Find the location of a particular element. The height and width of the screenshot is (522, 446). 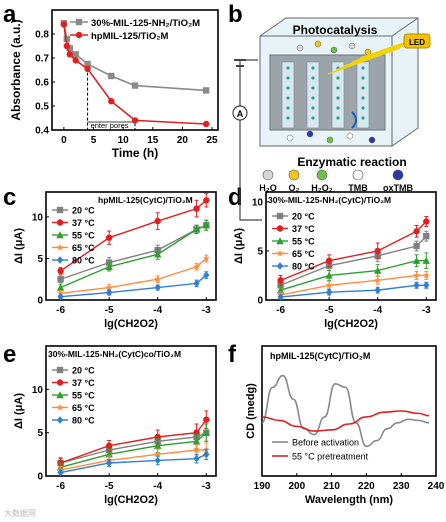

x-tick-label: 210 is located at coordinates (331, 486).